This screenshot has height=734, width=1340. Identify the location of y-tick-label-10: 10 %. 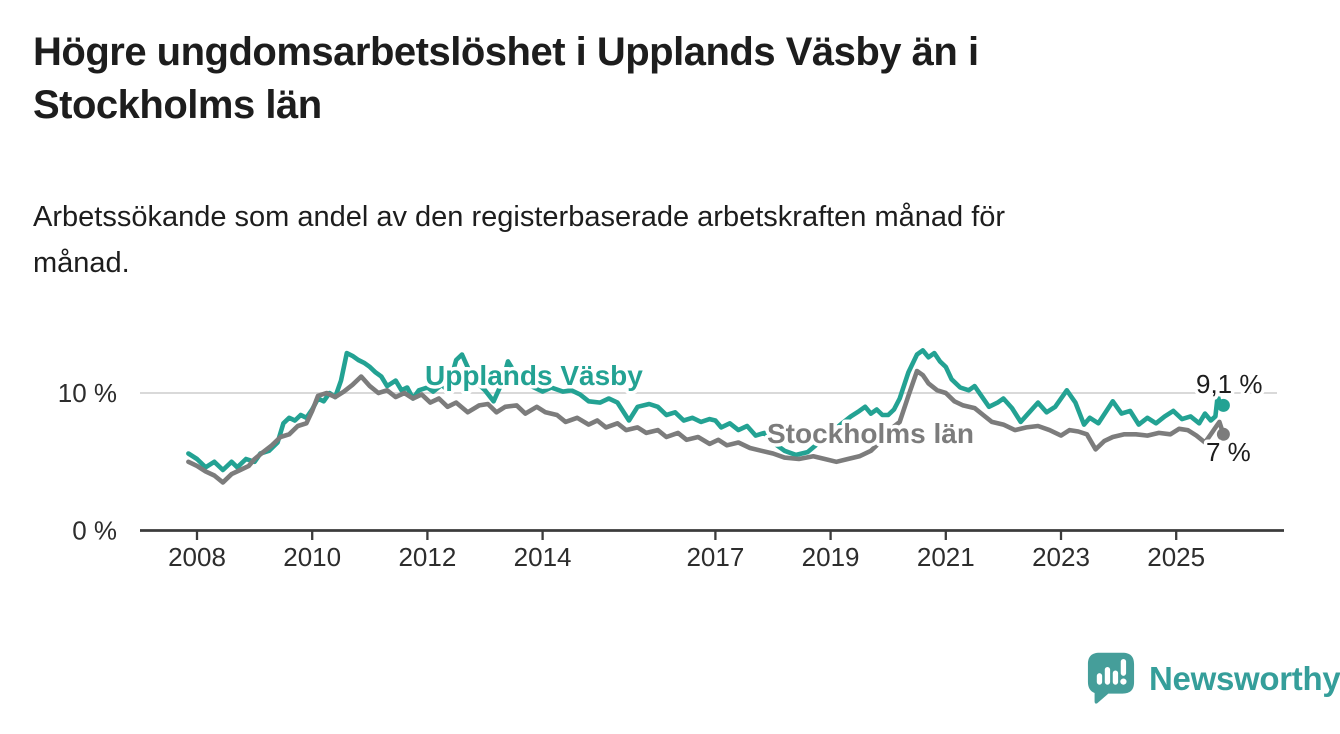
(87, 393).